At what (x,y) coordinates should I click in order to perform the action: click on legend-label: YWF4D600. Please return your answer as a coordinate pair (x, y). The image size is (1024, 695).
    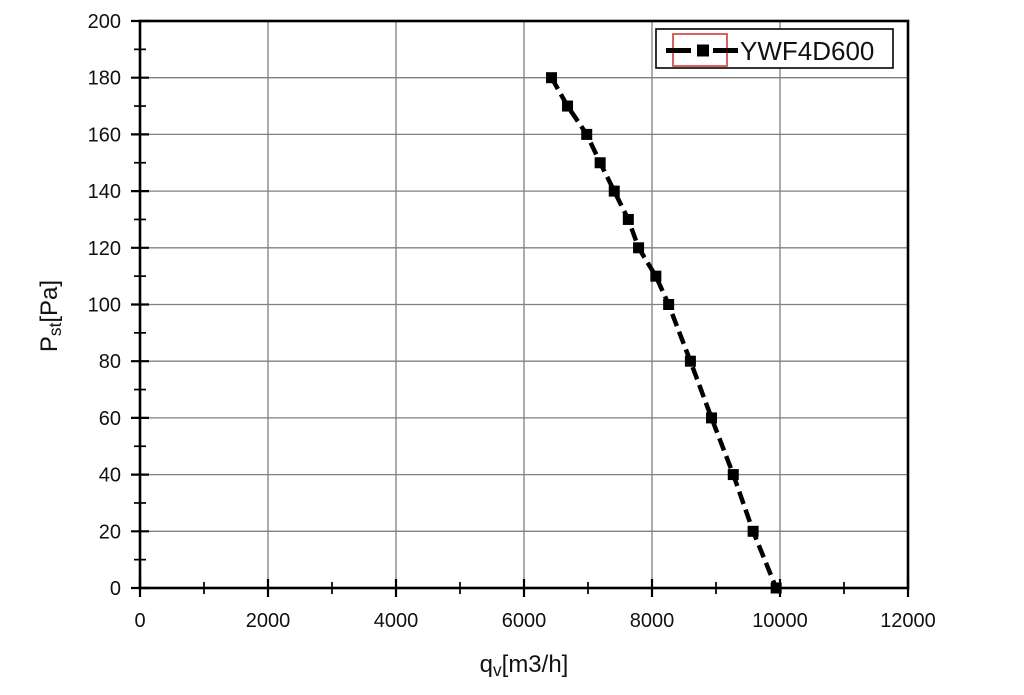
    Looking at the image, I should click on (807, 51).